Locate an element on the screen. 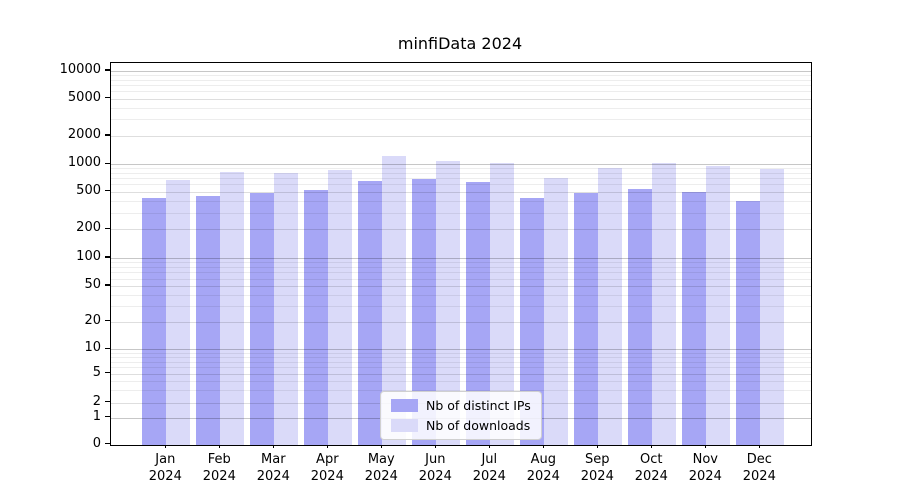 The height and width of the screenshot is (500, 900). y-tick-label-10: 10 is located at coordinates (92, 348).